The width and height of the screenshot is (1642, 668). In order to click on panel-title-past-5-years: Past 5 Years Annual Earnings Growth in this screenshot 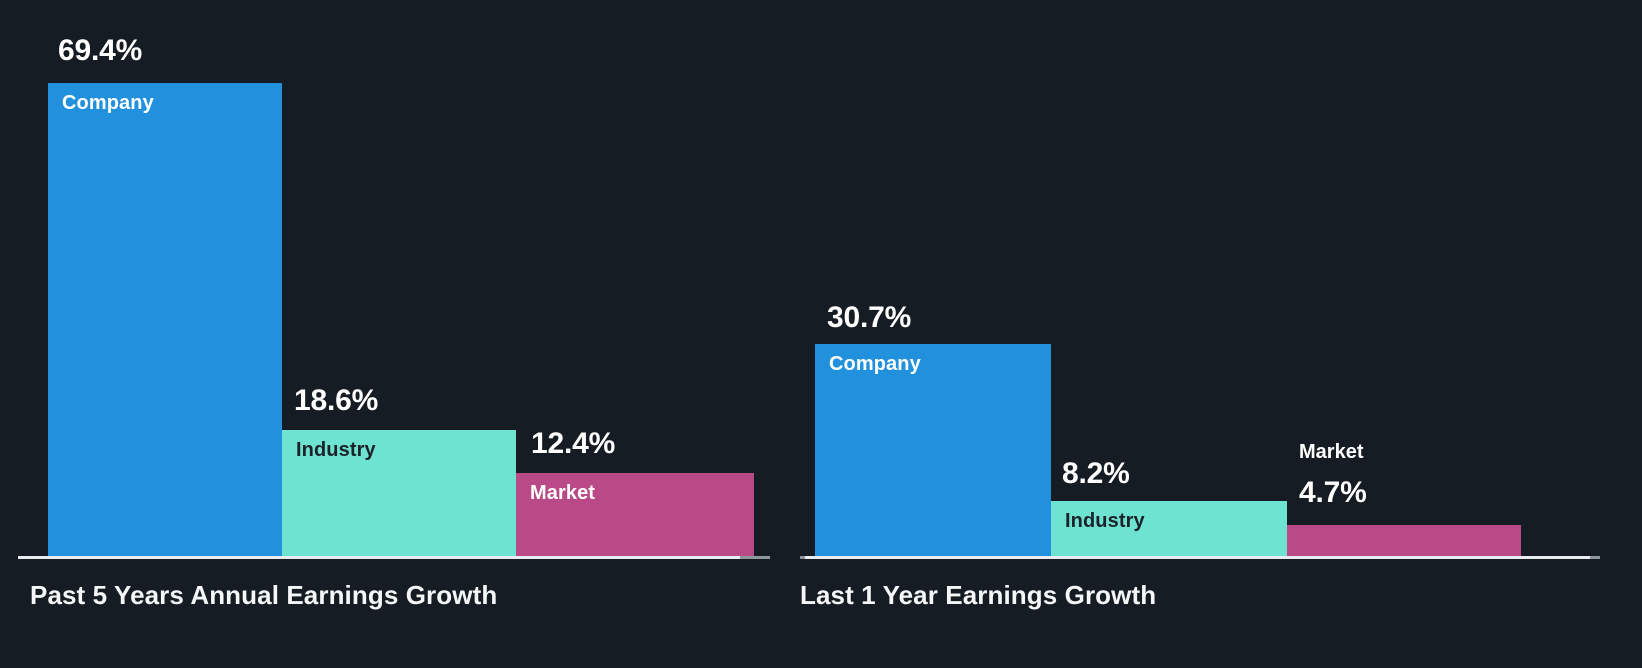, I will do `click(264, 595)`.